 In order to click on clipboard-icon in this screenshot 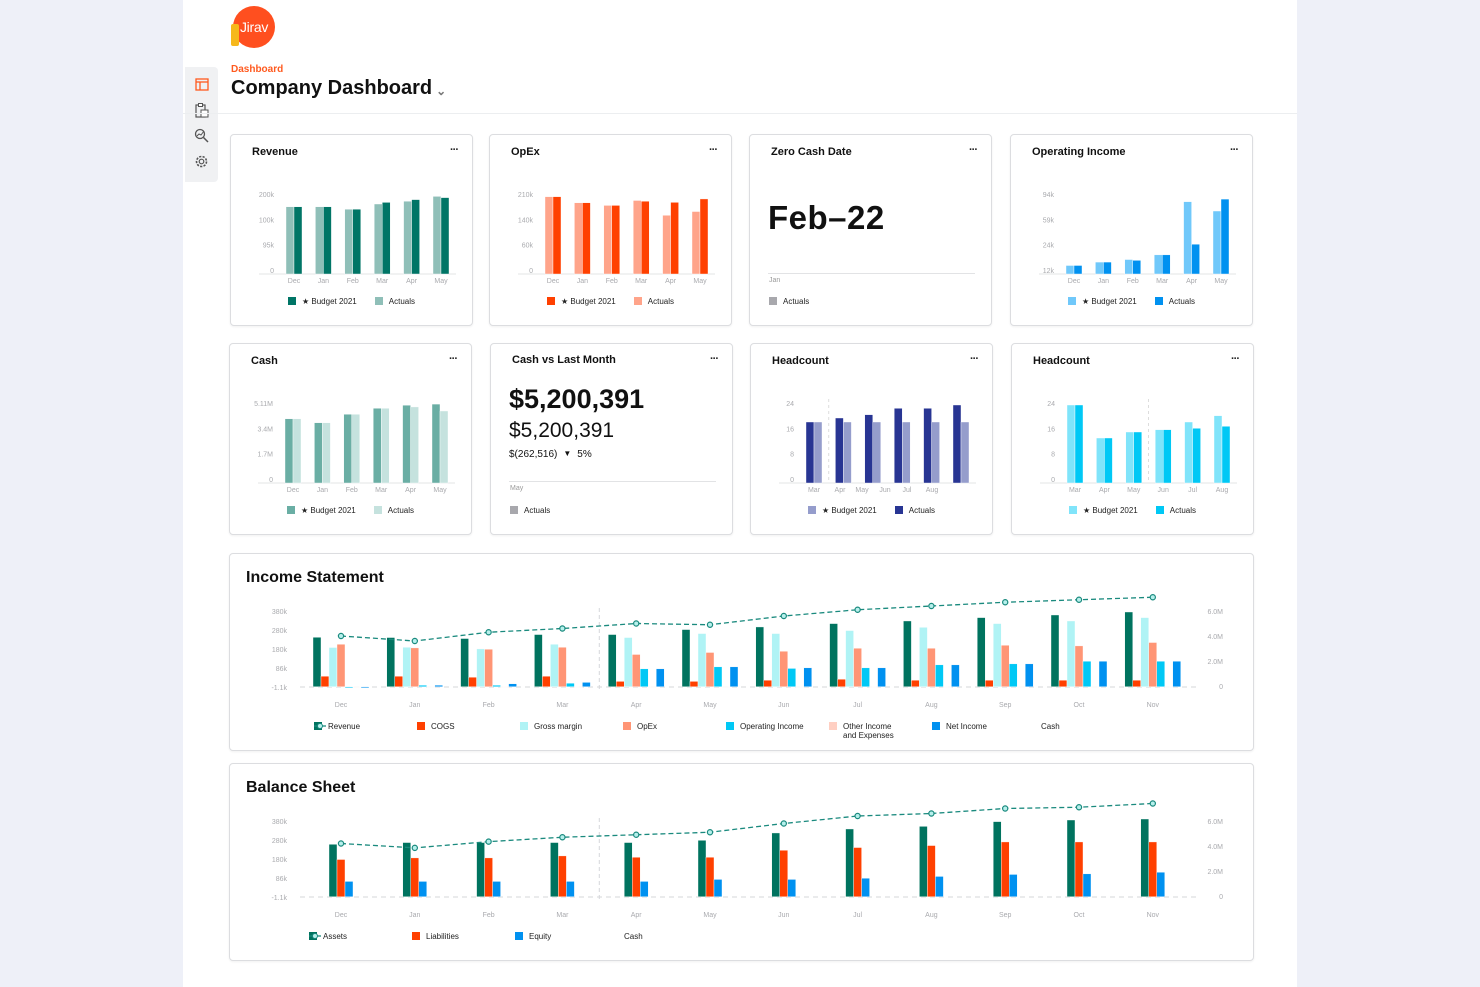, I will do `click(201, 110)`.